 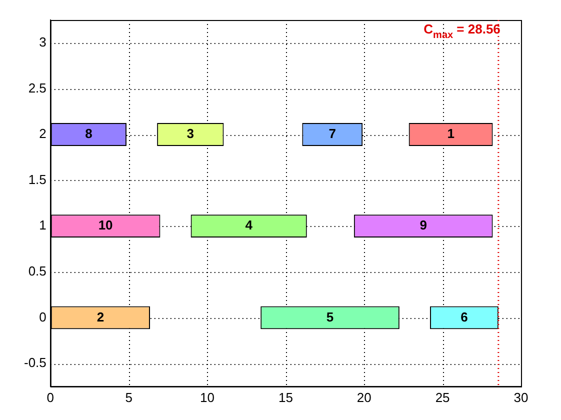 I want to click on series-label: 7, so click(x=332, y=134).